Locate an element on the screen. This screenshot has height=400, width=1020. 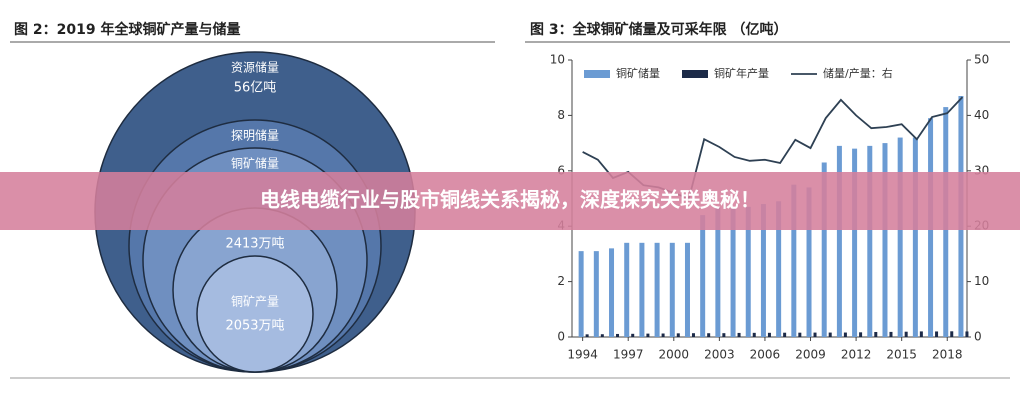
banner-title: 电线电缆行业与股市铜线关系揭秘，深度探究关联奥秘！ is located at coordinates (510, 200).